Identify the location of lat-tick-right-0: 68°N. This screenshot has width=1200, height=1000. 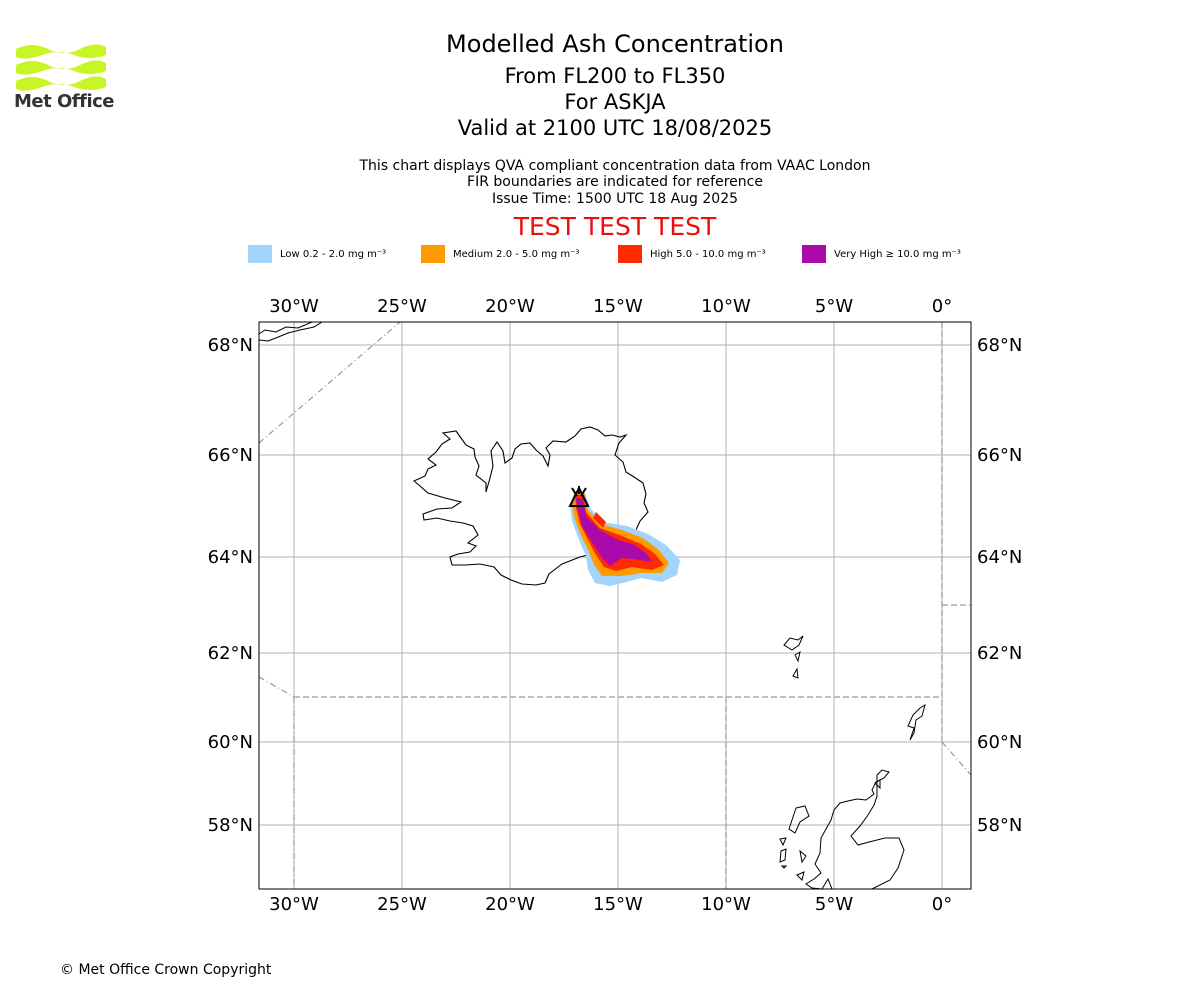
(999, 345).